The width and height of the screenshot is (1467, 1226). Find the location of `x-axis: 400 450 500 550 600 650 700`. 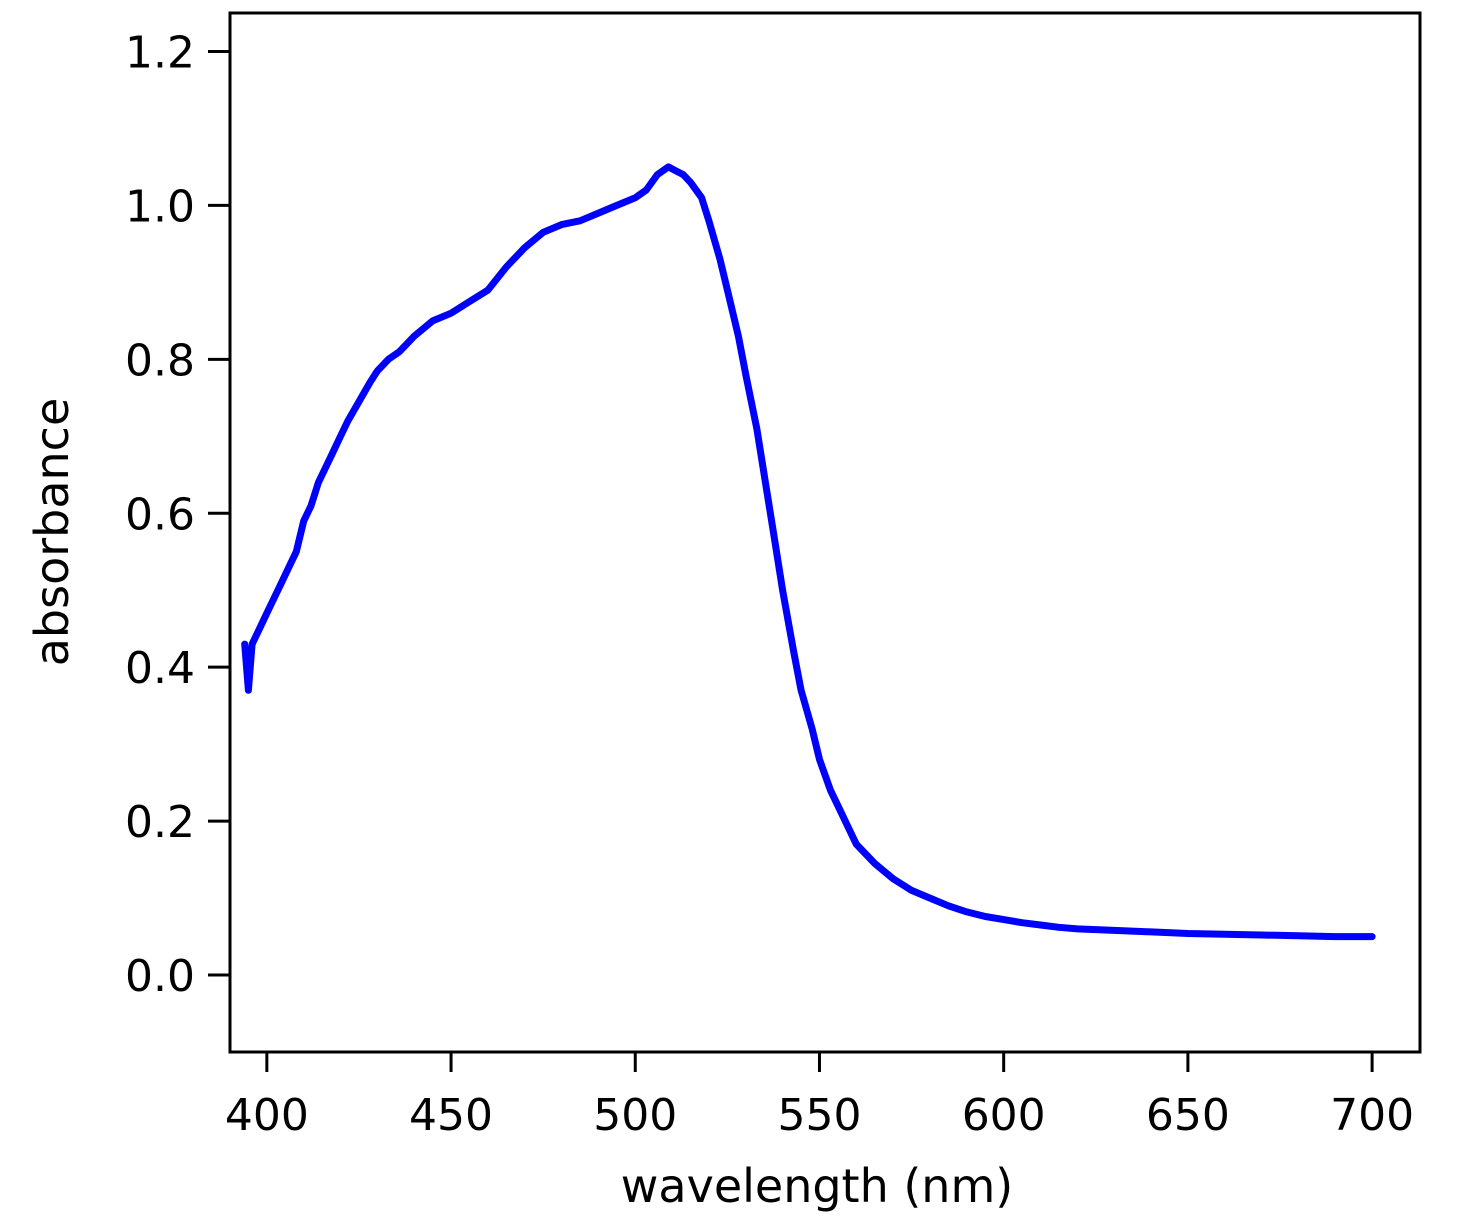

x-axis: 400 450 500 550 600 650 700 is located at coordinates (819, 1096).